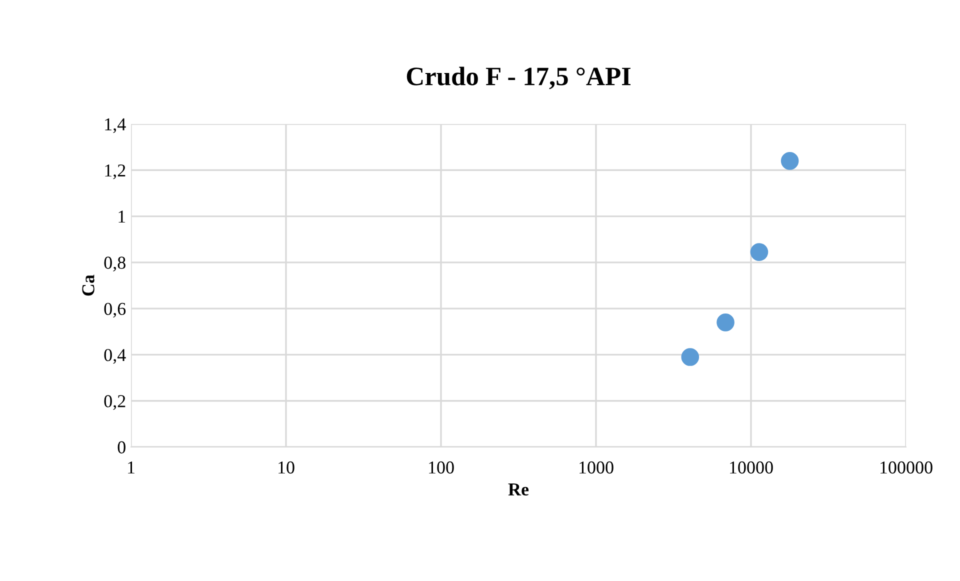 This screenshot has height=581, width=960. I want to click on y-tick-label: 1, so click(122, 216).